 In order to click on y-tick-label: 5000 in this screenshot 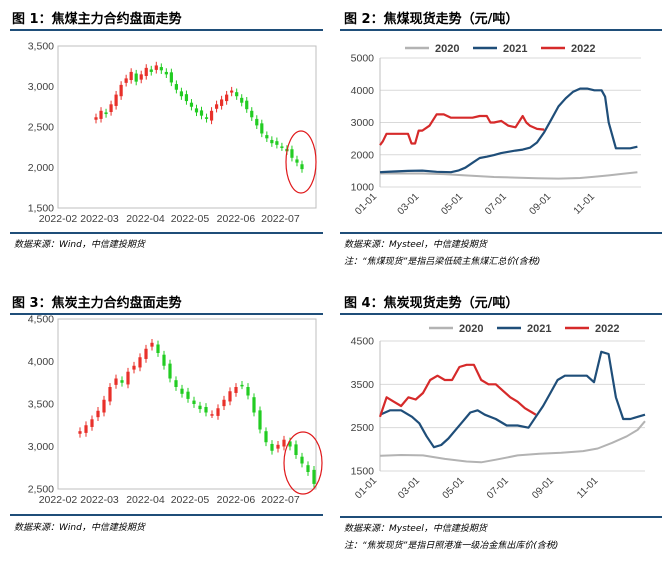, I will do `click(363, 59)`.